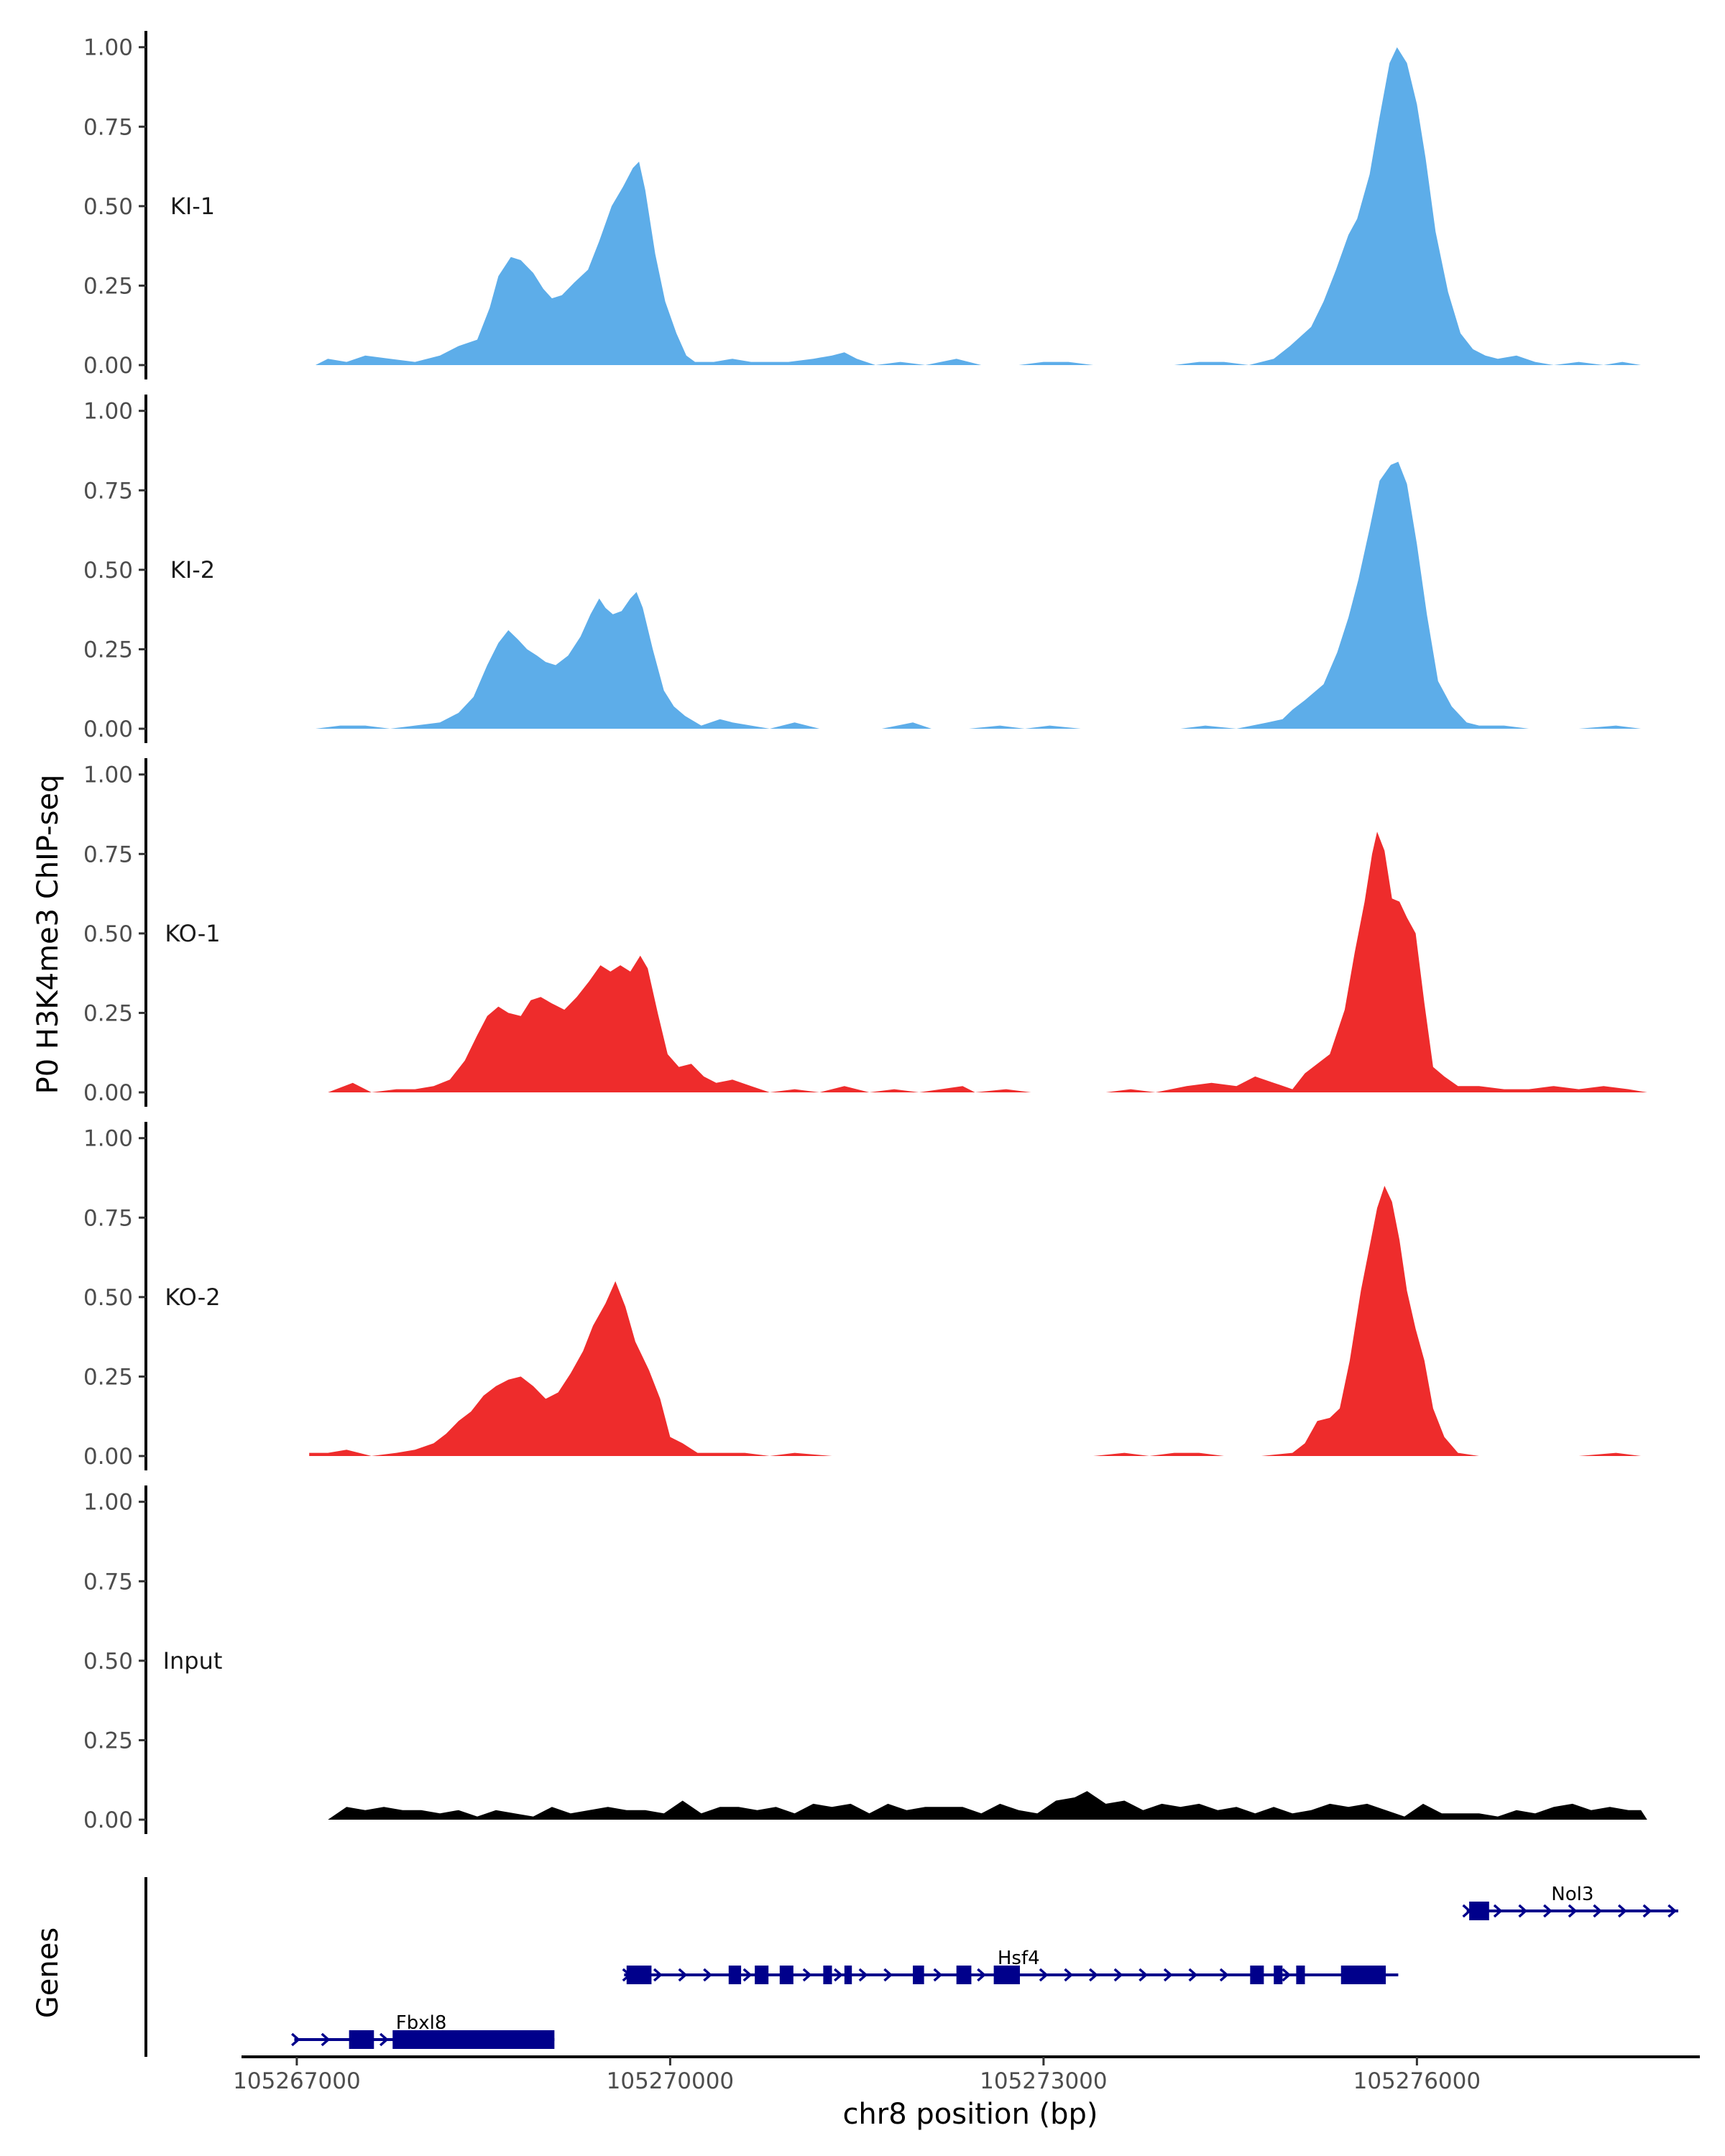 This screenshot has width=1725, height=2156. I want to click on track-label-ki-2: KI-2, so click(192, 570).